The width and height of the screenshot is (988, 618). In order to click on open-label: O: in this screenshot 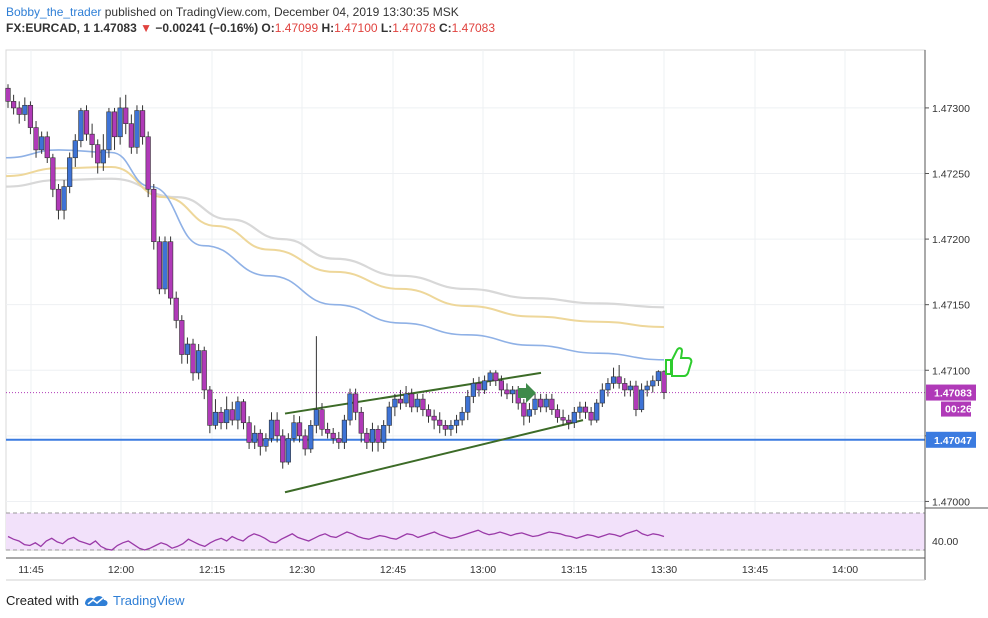, I will do `click(268, 28)`.